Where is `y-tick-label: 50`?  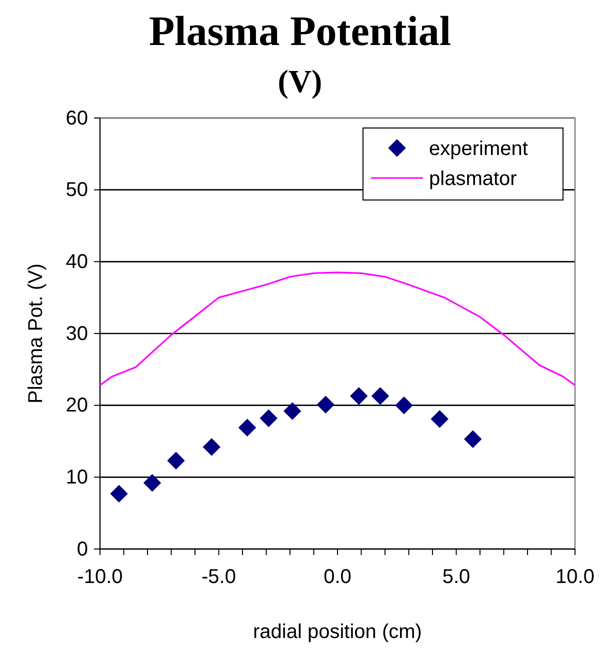
y-tick-label: 50 is located at coordinates (77, 190).